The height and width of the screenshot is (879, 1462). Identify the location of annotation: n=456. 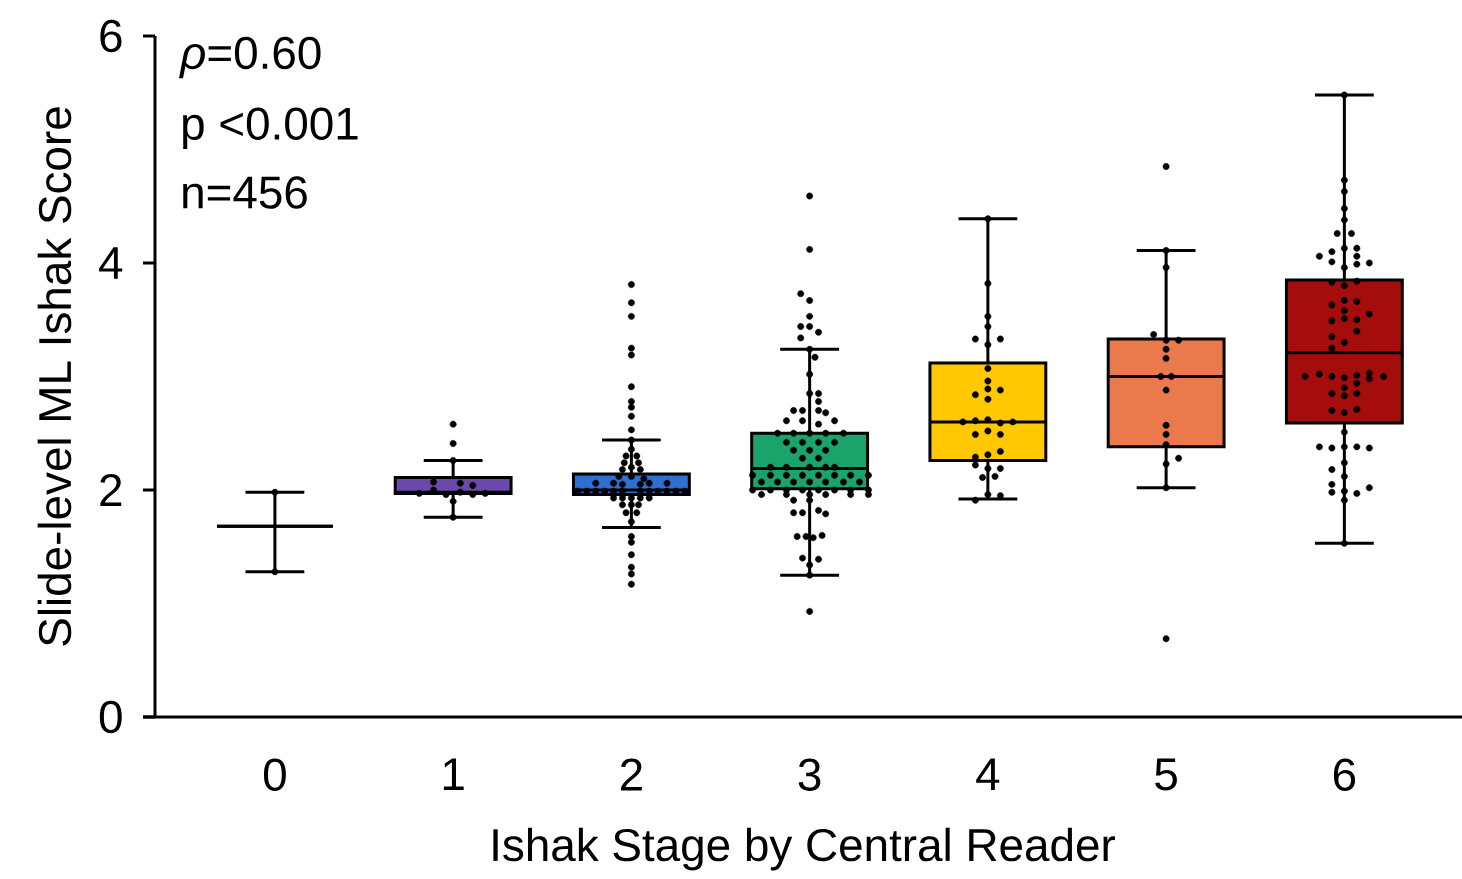
(245, 192).